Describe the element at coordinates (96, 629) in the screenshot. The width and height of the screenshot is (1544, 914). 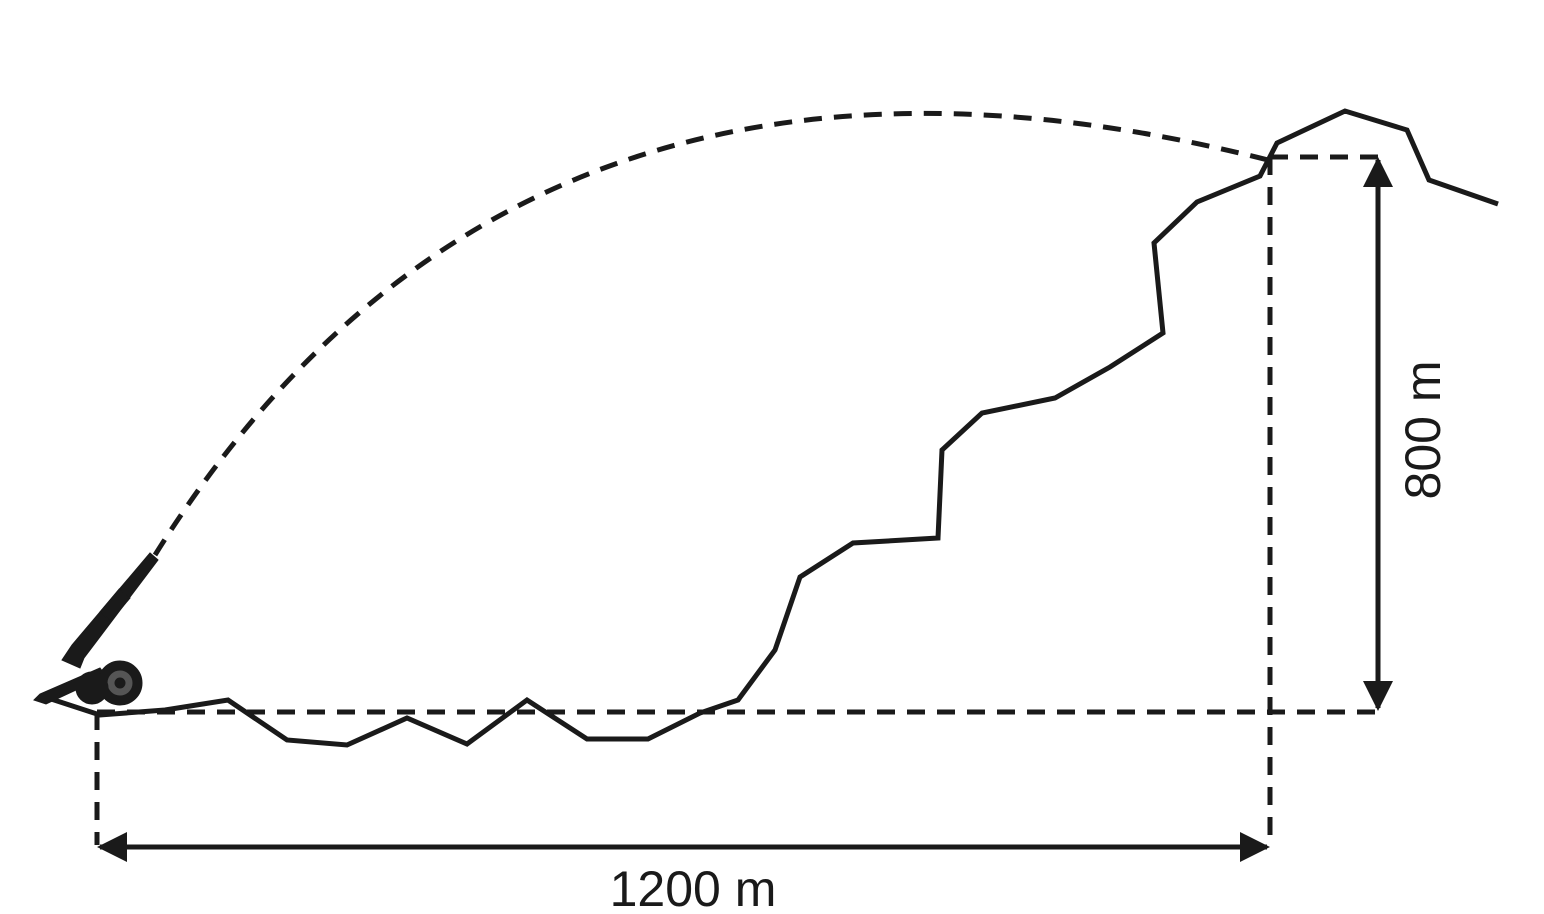
I see `cannon-icon` at that location.